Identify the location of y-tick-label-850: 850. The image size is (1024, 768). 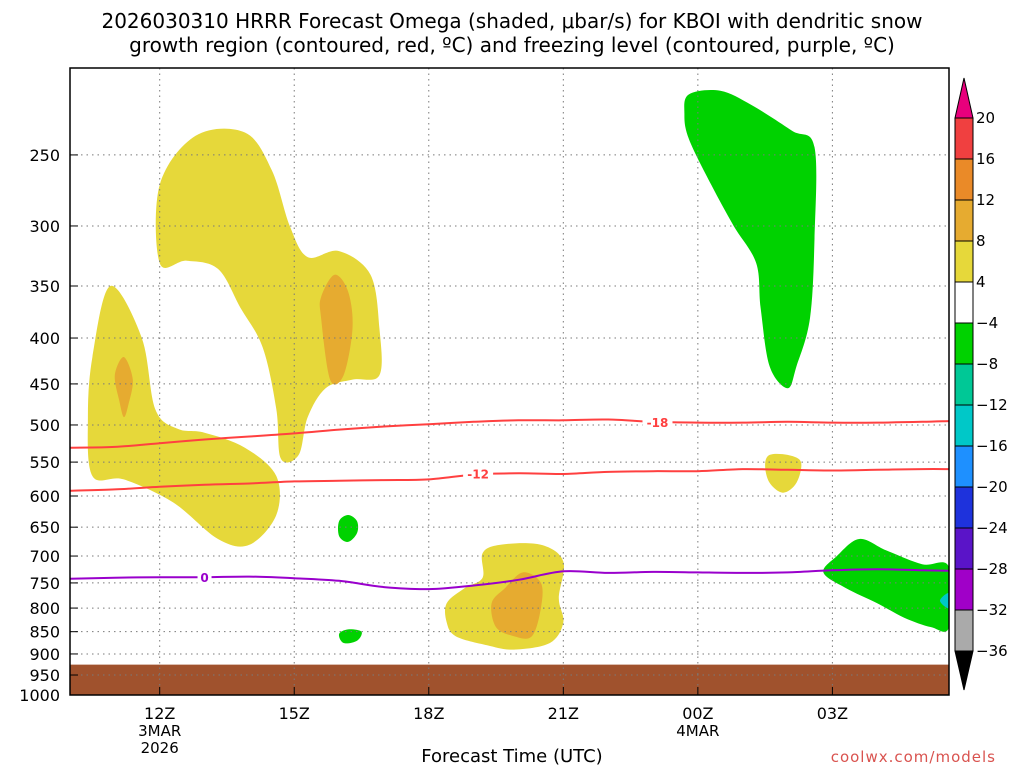
(44, 632).